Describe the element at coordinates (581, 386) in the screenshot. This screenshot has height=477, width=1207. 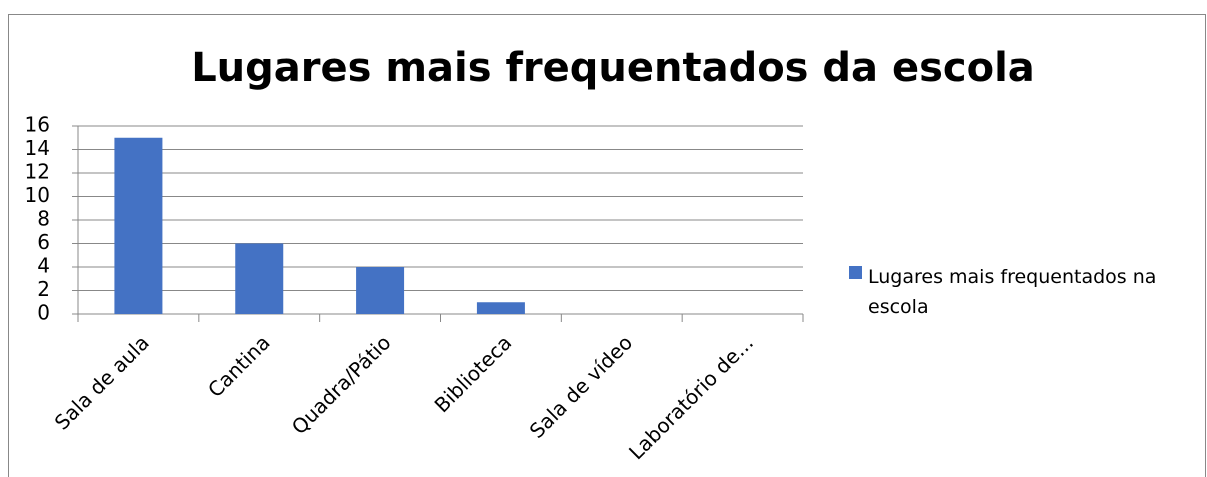
I see `x-tick-label: Sala de vídeo` at that location.